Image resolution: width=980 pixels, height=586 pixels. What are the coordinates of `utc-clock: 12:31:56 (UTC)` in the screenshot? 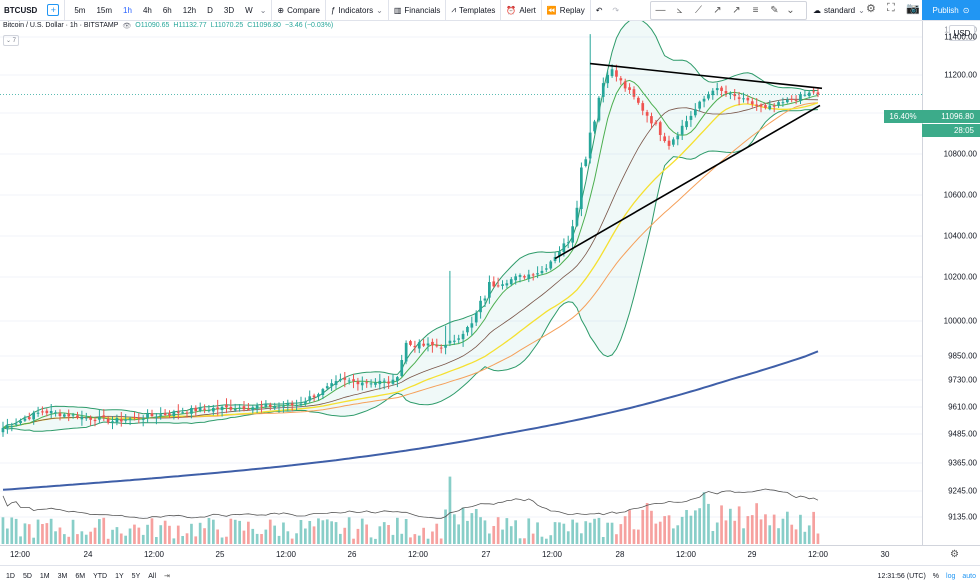 It's located at (901, 576).